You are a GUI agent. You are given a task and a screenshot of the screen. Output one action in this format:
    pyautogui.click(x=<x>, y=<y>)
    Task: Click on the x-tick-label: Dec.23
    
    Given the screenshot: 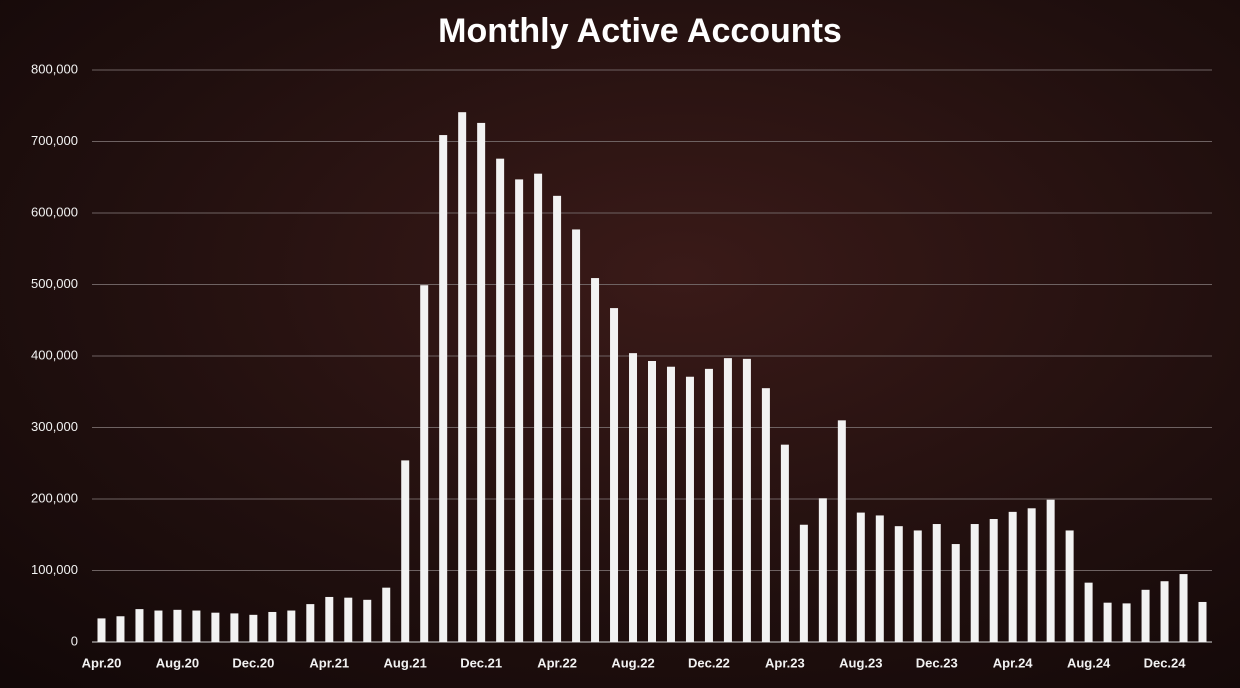 What is the action you would take?
    pyautogui.click(x=937, y=662)
    